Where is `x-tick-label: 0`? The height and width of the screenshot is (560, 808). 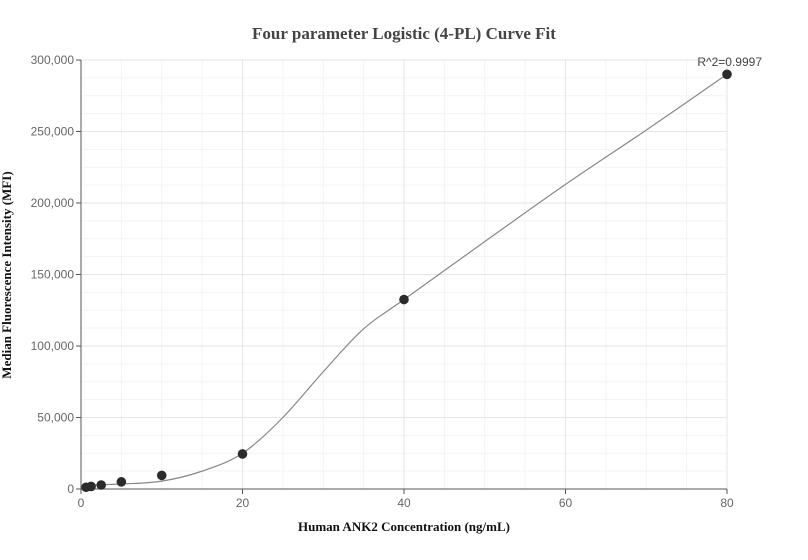
x-tick-label: 0 is located at coordinates (81, 503).